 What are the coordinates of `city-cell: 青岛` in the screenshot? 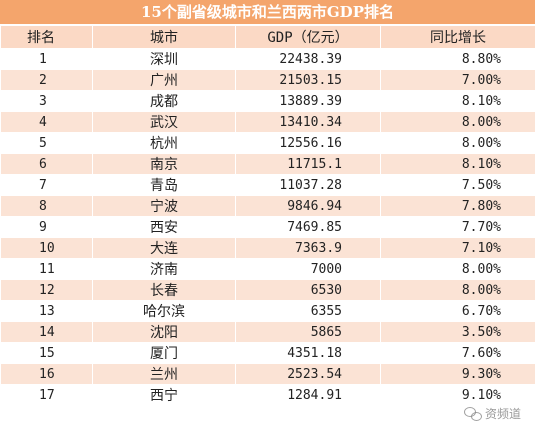 It's located at (164, 185).